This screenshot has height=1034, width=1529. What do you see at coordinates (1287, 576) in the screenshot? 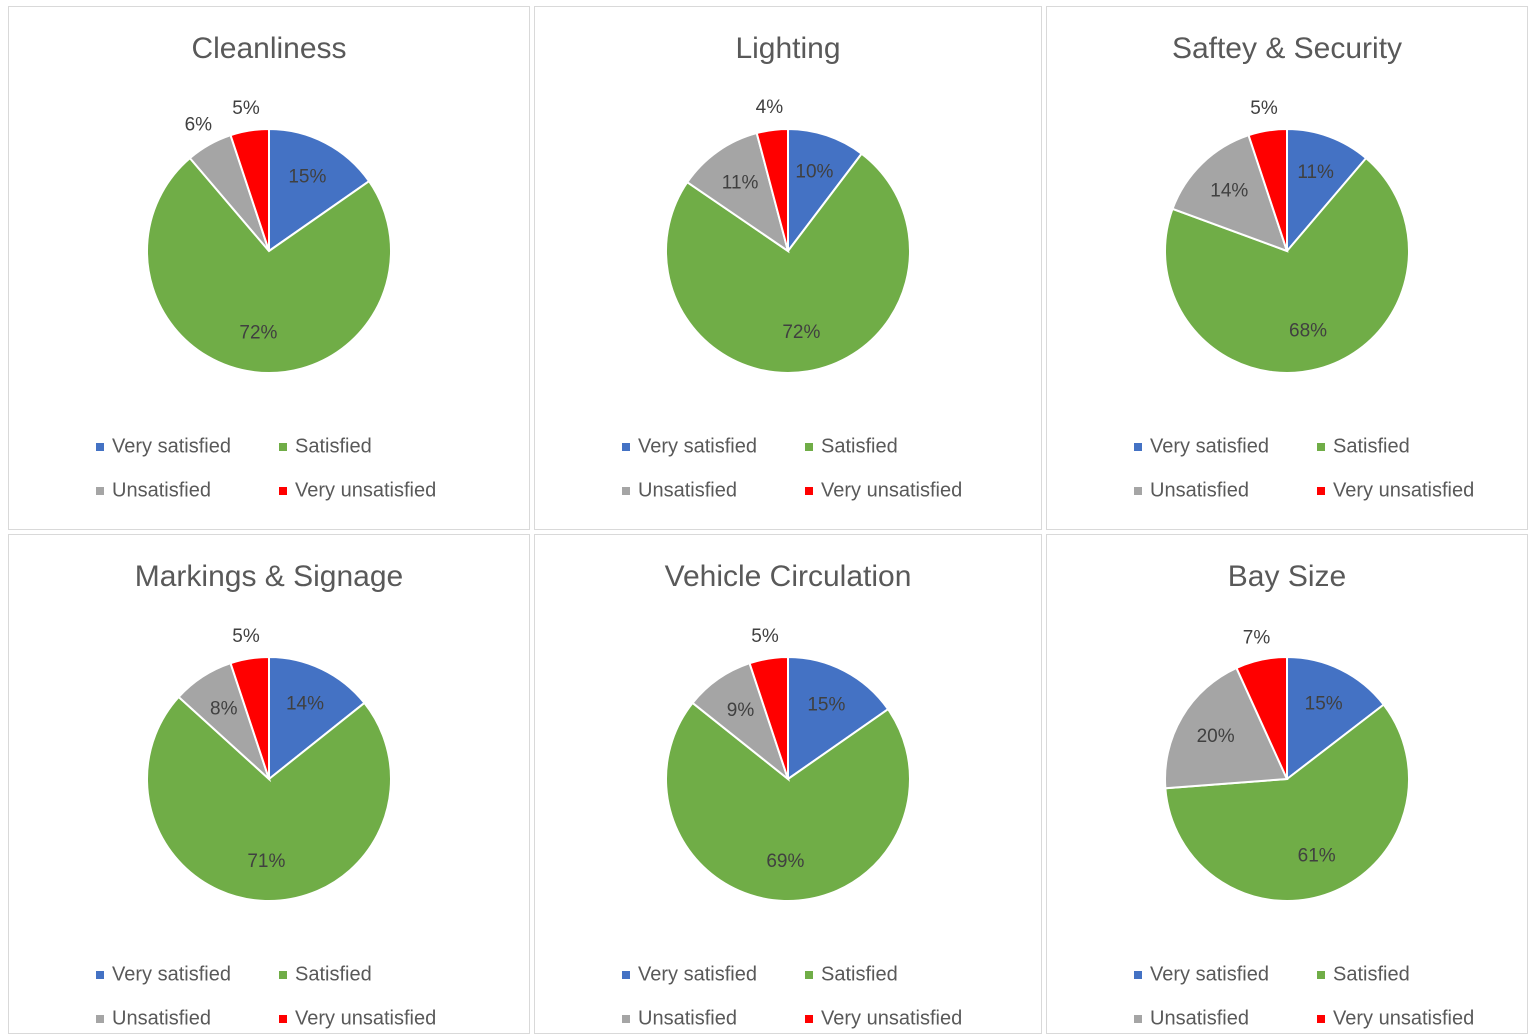
I see `chart-title: Bay Size` at bounding box center [1287, 576].